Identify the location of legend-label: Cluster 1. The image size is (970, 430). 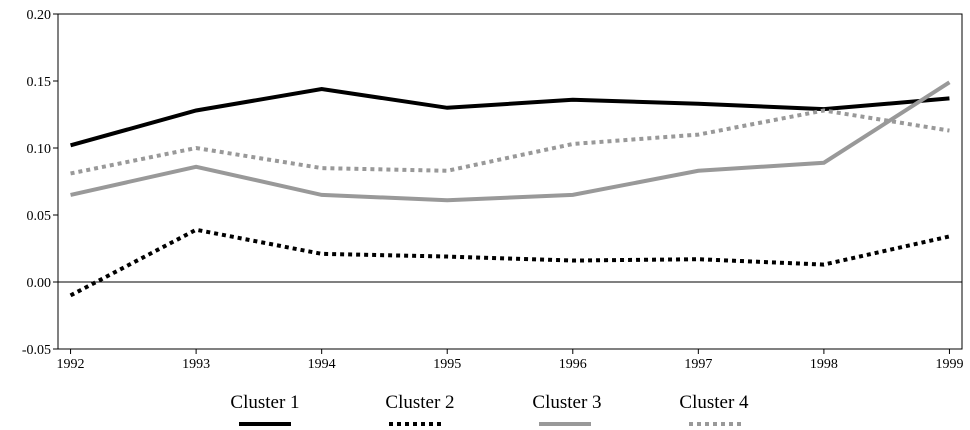
(264, 402).